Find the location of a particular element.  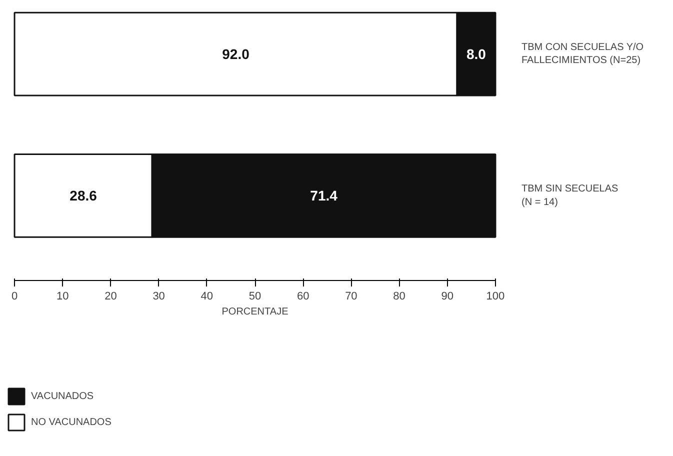

x-tick-label: 90 is located at coordinates (447, 296).